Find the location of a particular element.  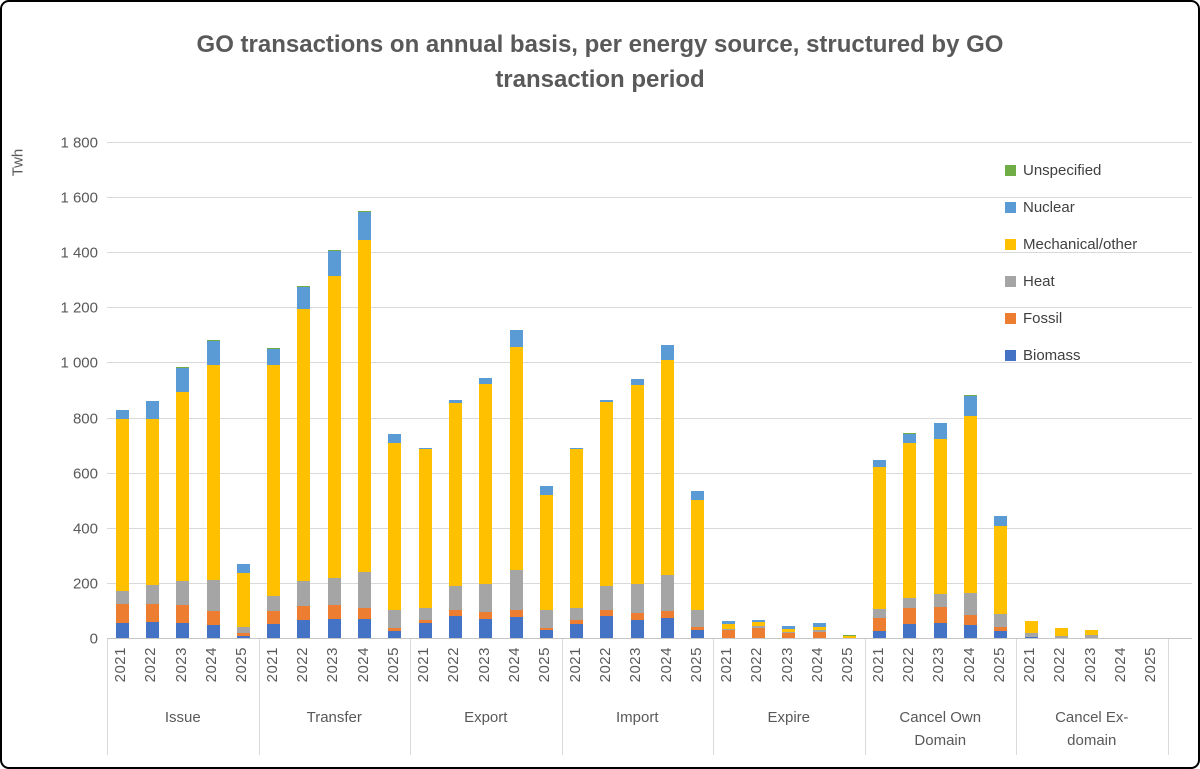

x-group-label: Expire is located at coordinates (789, 717).